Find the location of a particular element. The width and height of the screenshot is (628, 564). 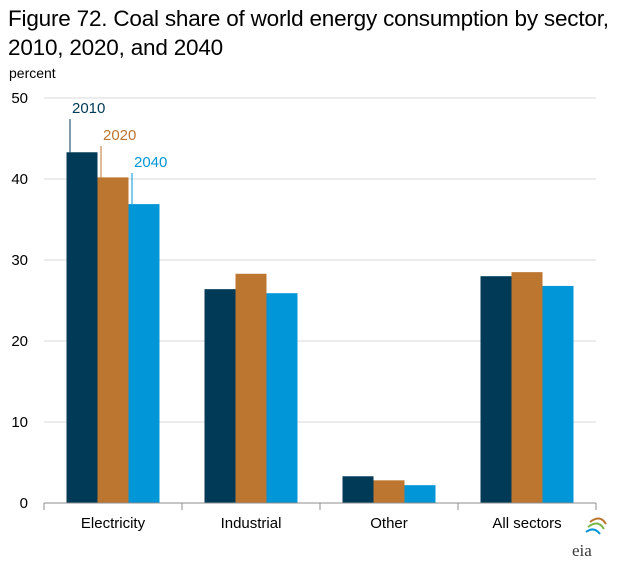

bar-electricity-2010 is located at coordinates (82, 327).